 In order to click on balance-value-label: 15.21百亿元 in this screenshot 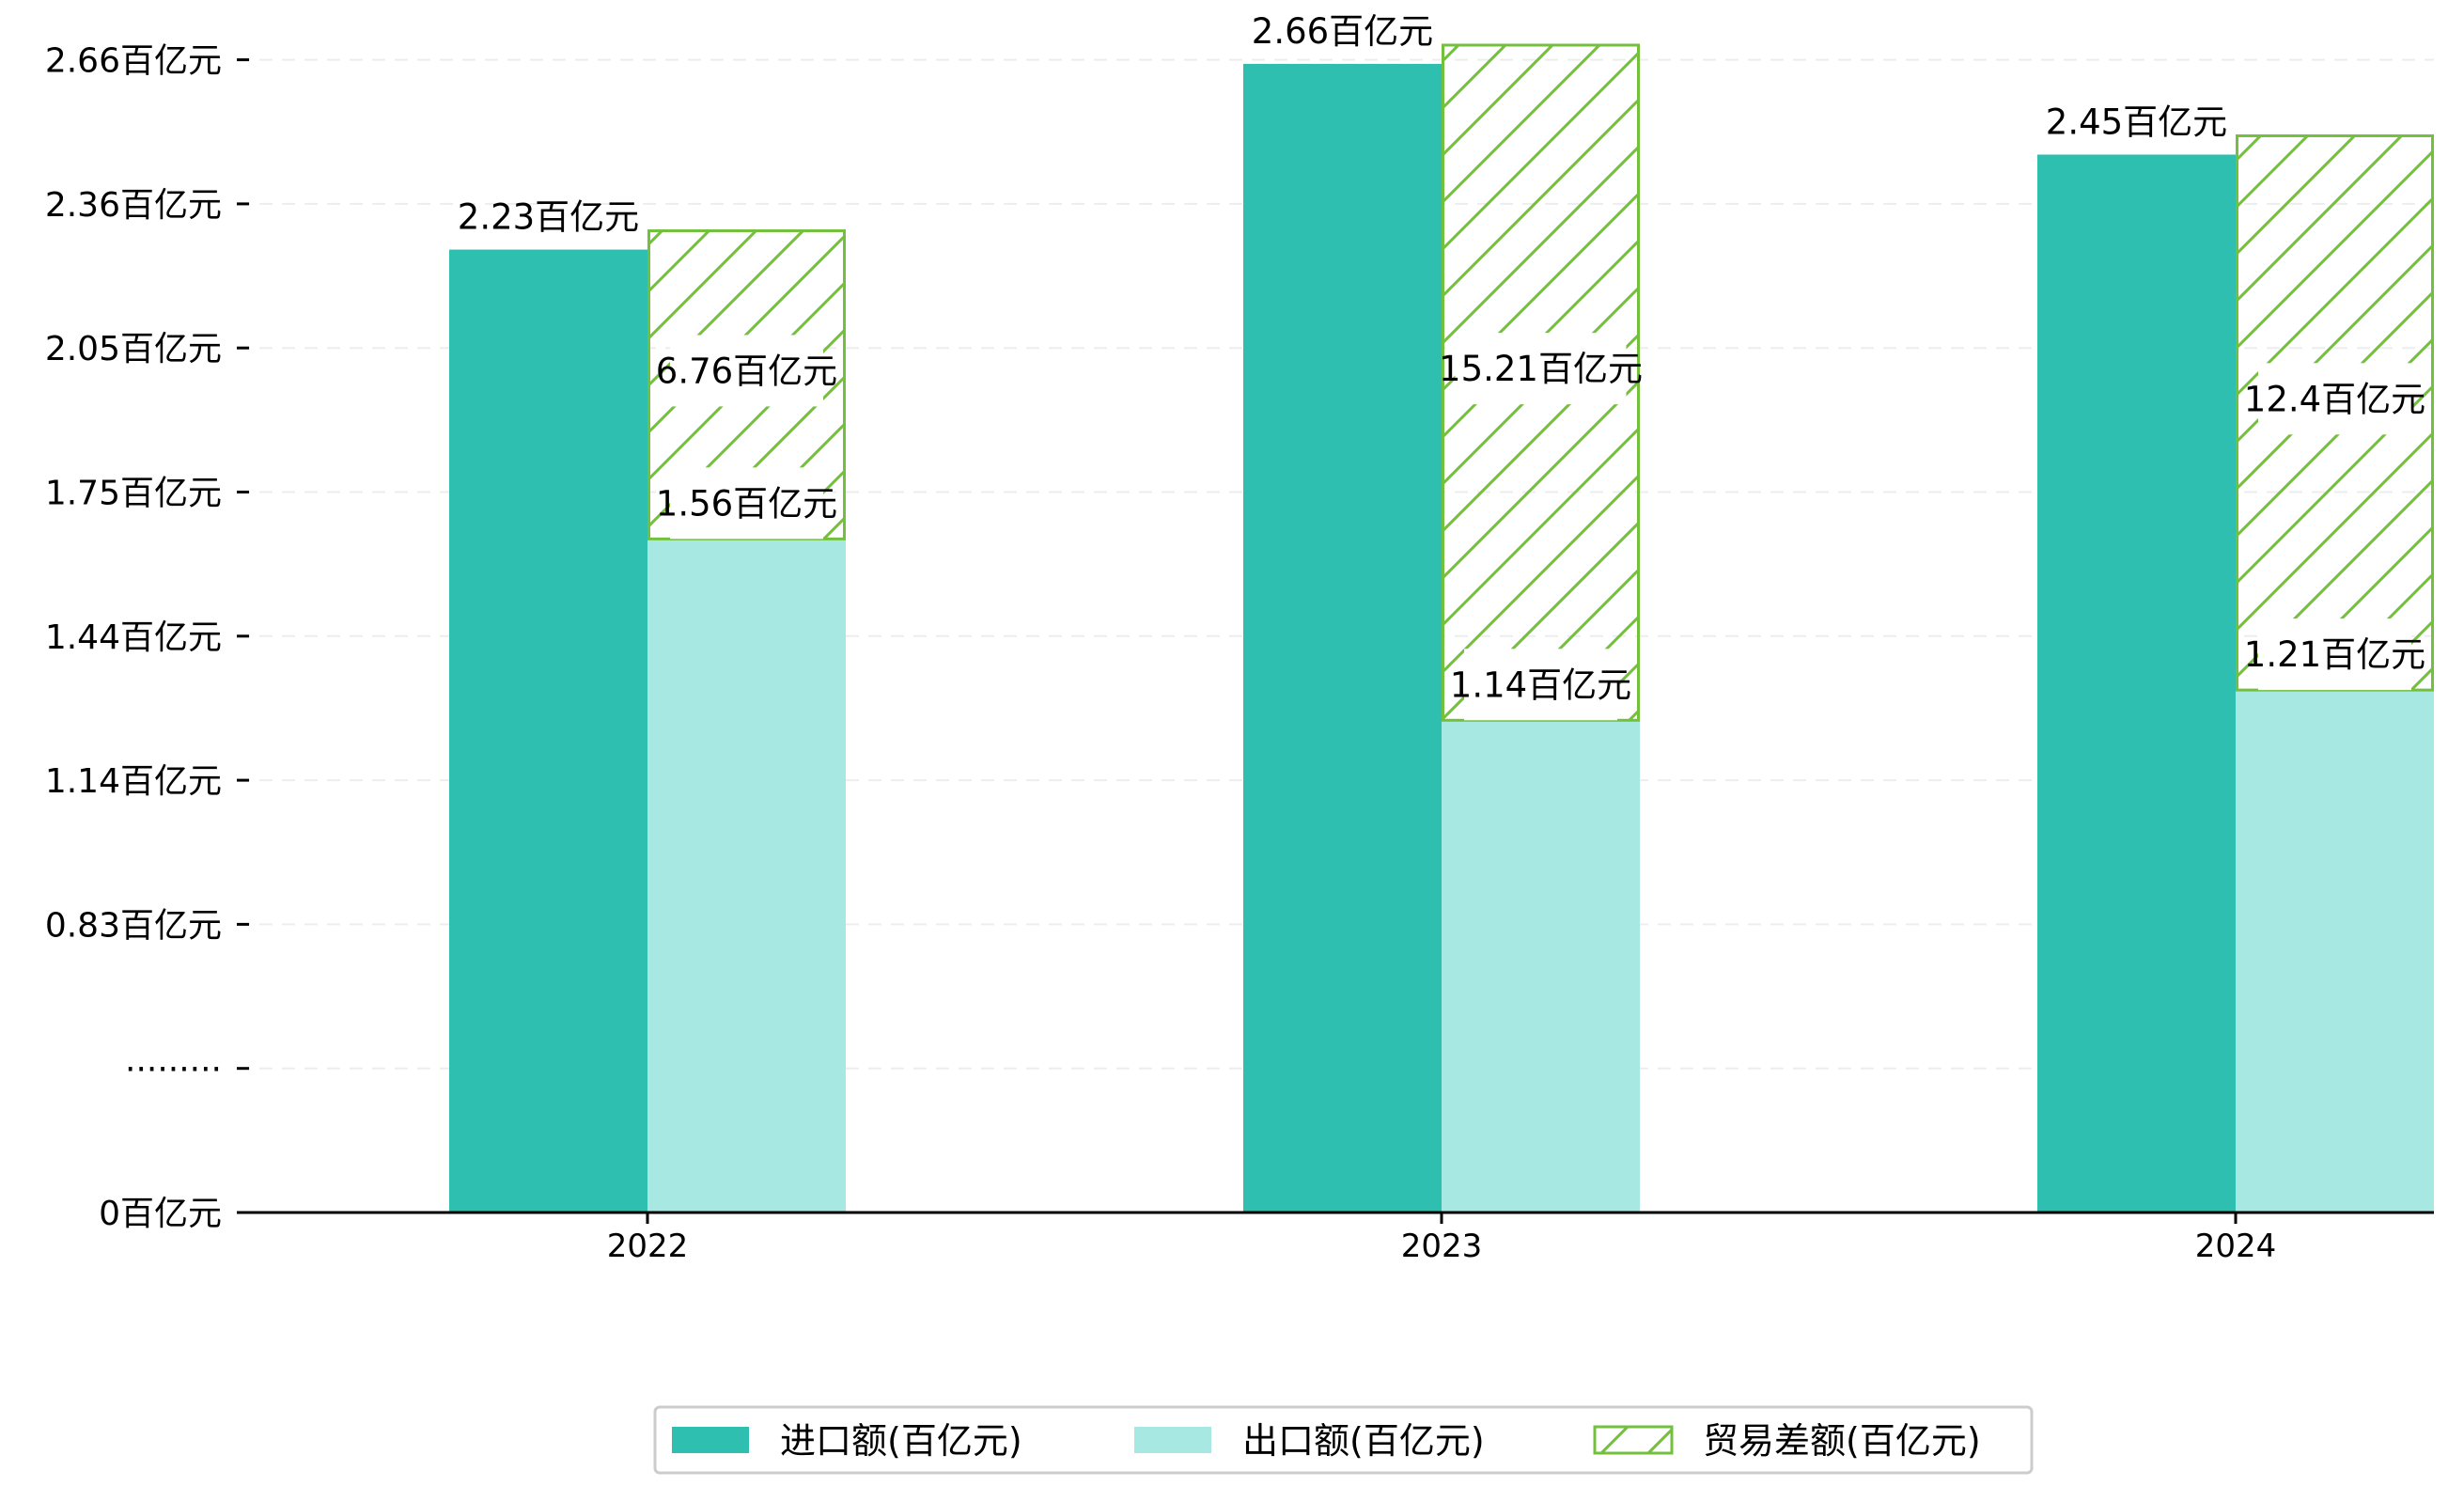, I will do `click(1541, 369)`.